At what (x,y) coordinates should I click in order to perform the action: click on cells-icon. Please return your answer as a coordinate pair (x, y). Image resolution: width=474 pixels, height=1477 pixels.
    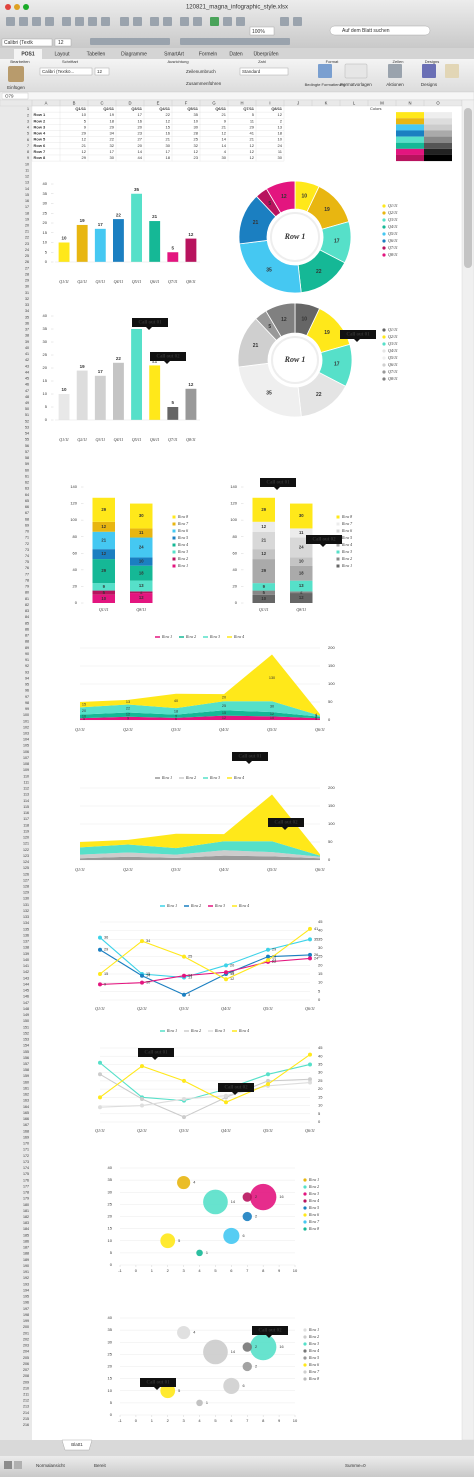
    Looking at the image, I should click on (395, 71).